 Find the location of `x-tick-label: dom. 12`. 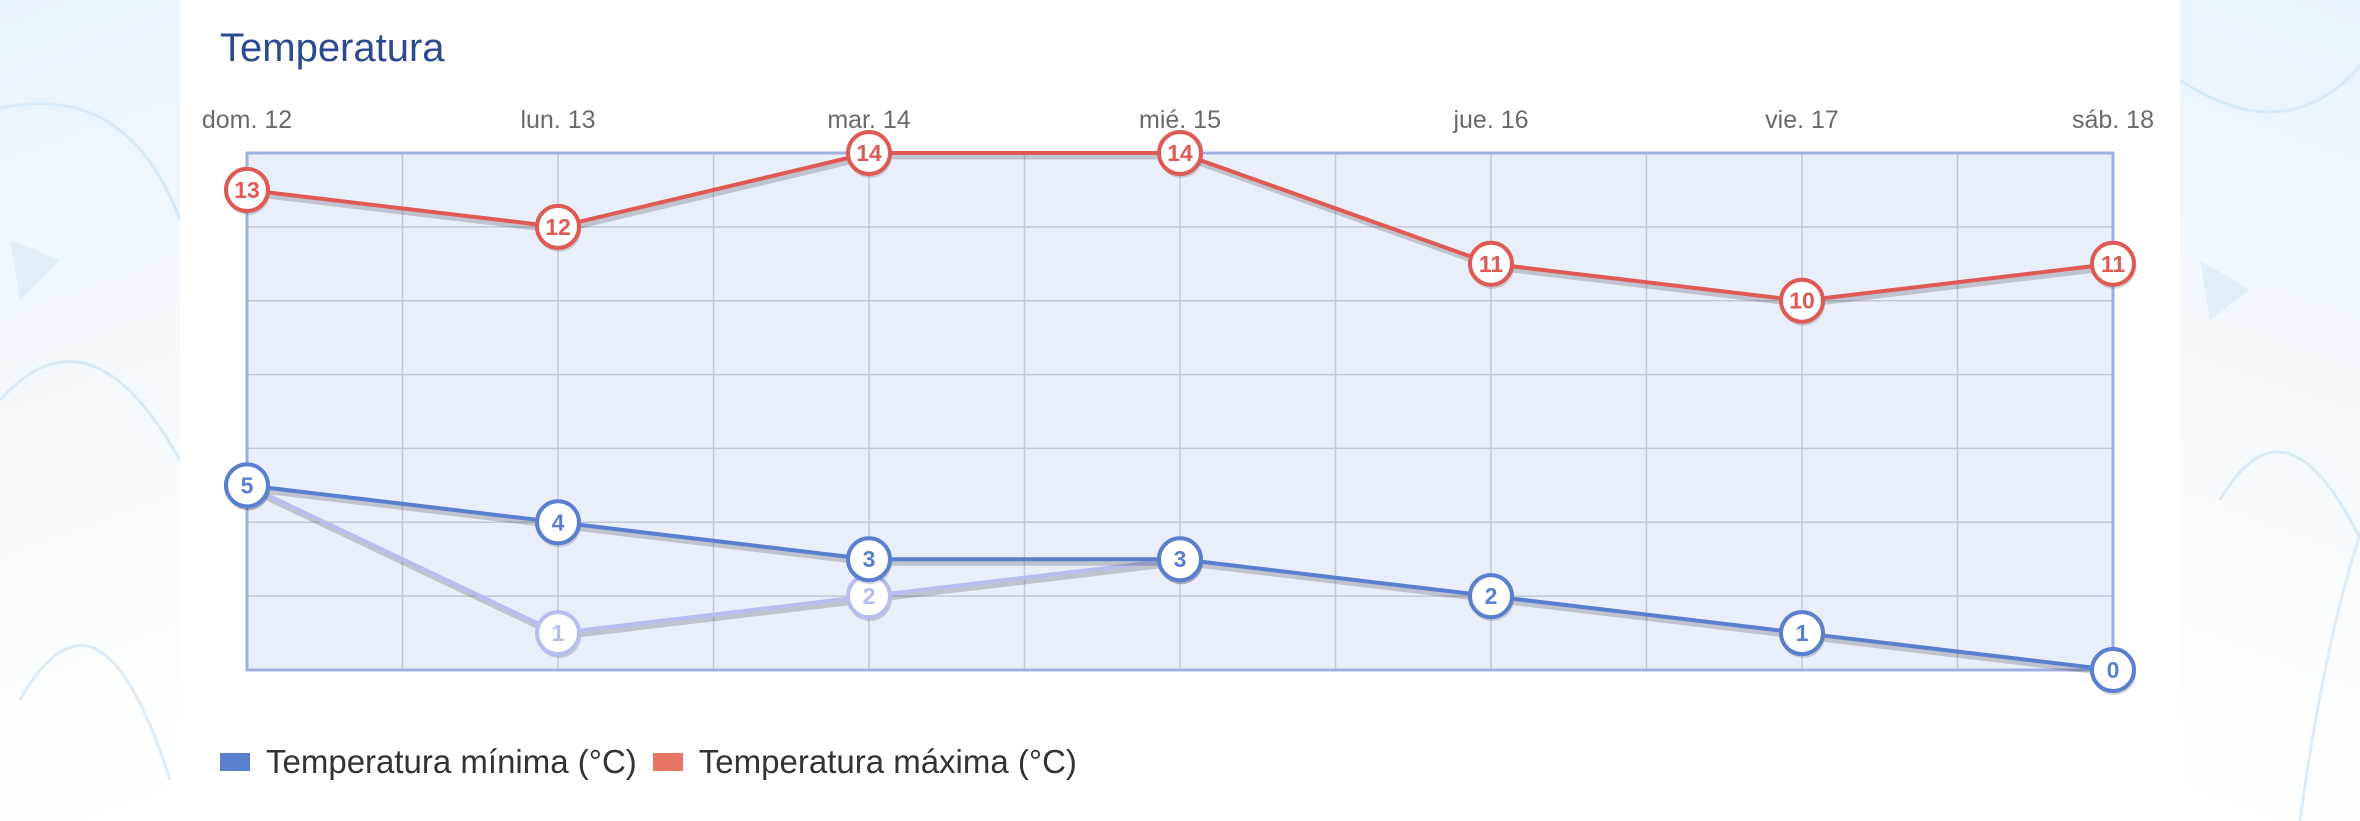

x-tick-label: dom. 12 is located at coordinates (247, 120).